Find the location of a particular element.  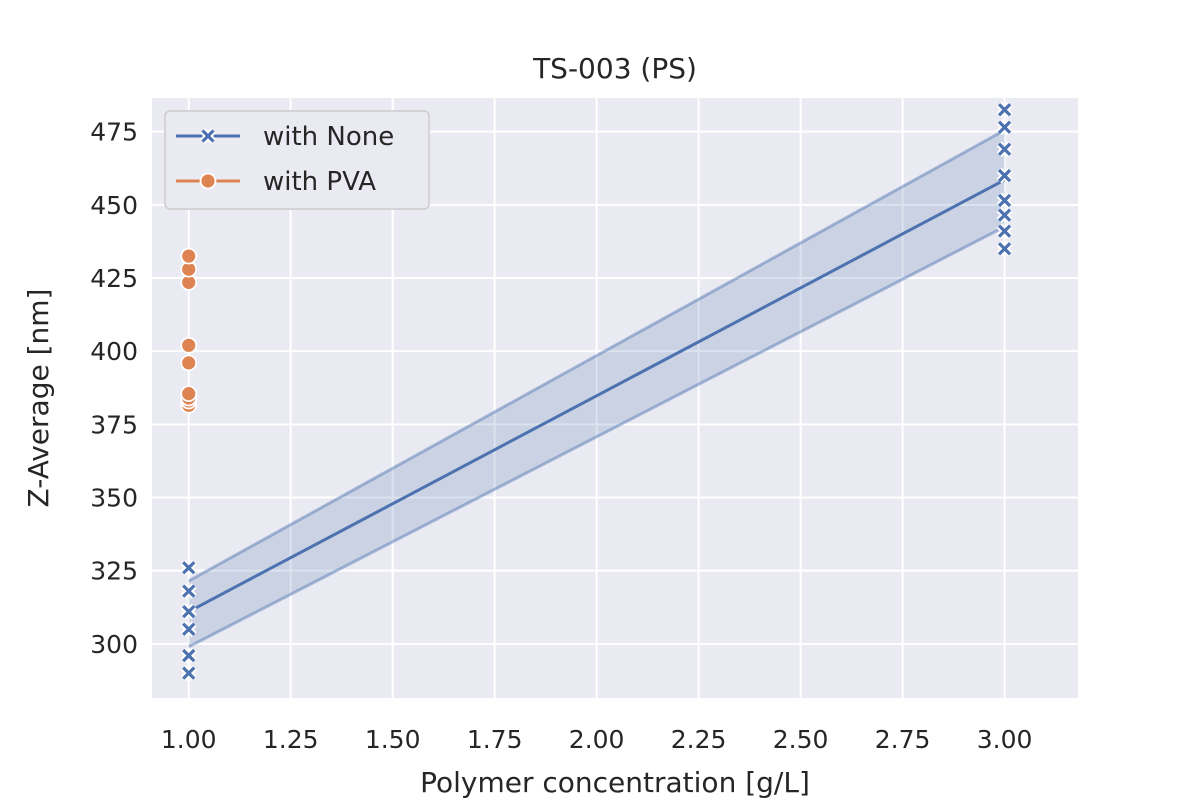

x-axis-label: Polymer concentration [g/L] is located at coordinates (615, 782).